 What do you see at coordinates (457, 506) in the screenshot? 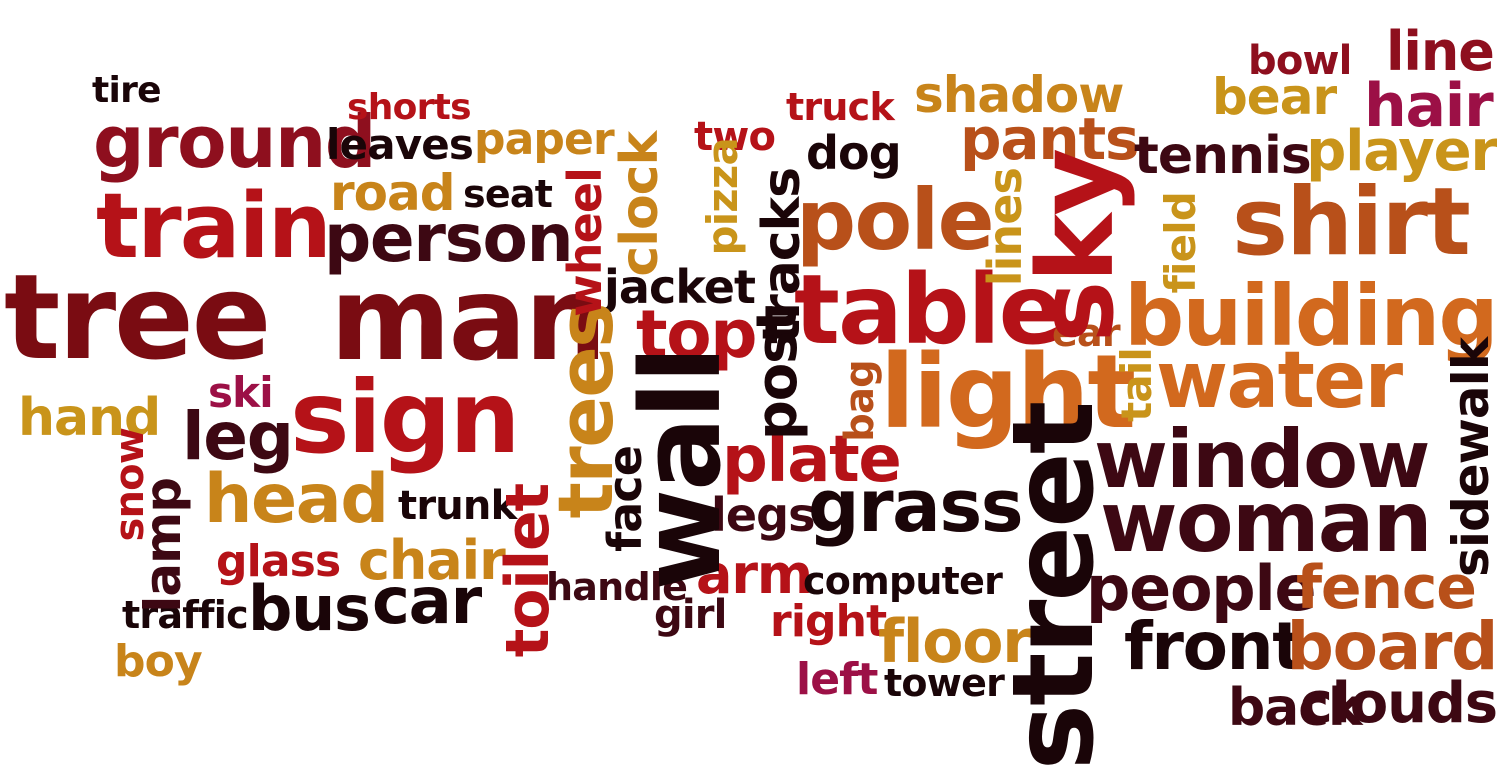
I see `word-trunk: trunk` at bounding box center [457, 506].